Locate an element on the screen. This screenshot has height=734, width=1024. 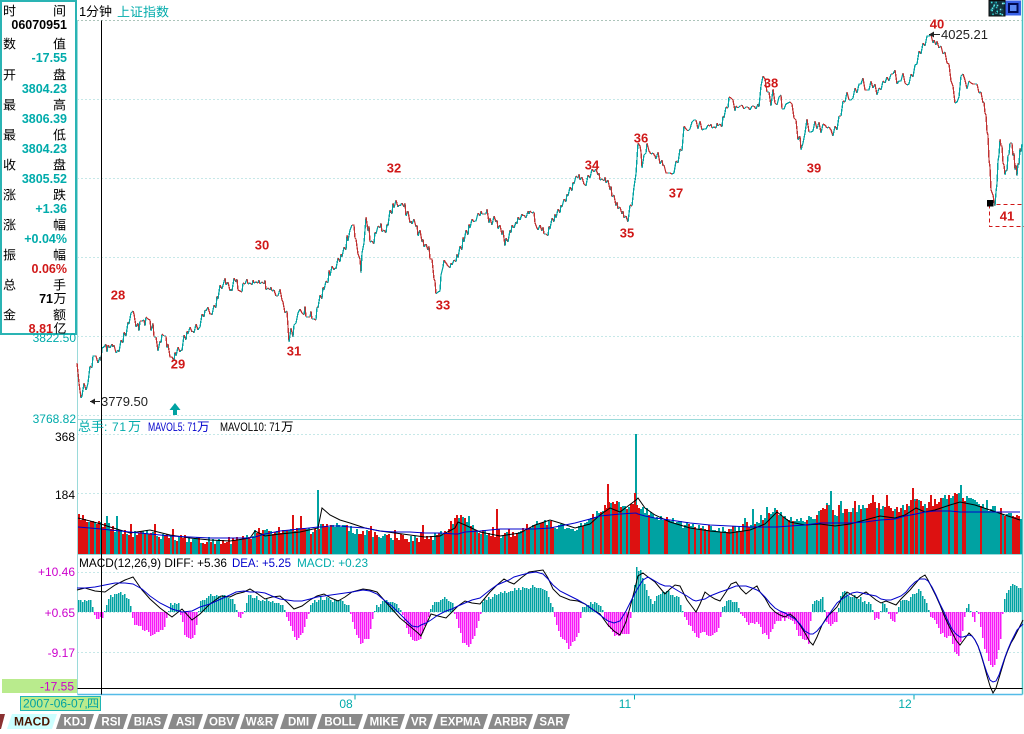
svg-text: 0.06% is located at coordinates (49, 269).